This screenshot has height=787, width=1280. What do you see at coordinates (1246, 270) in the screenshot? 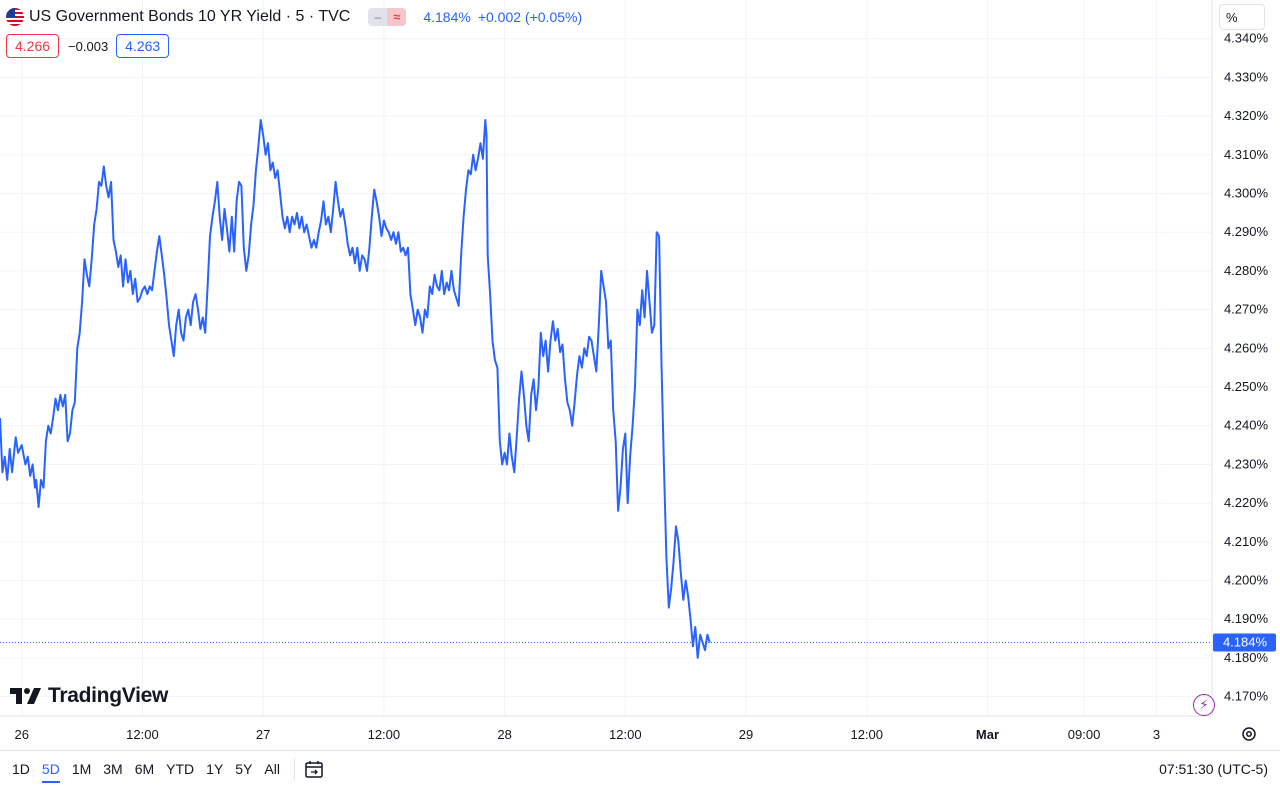
I see `y-tick-label: 4.280%` at bounding box center [1246, 270].